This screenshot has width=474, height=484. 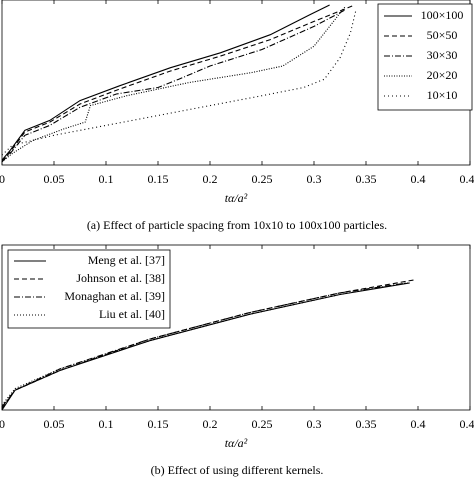 I want to click on legend-label: Meng et al. [37], so click(x=126, y=260).